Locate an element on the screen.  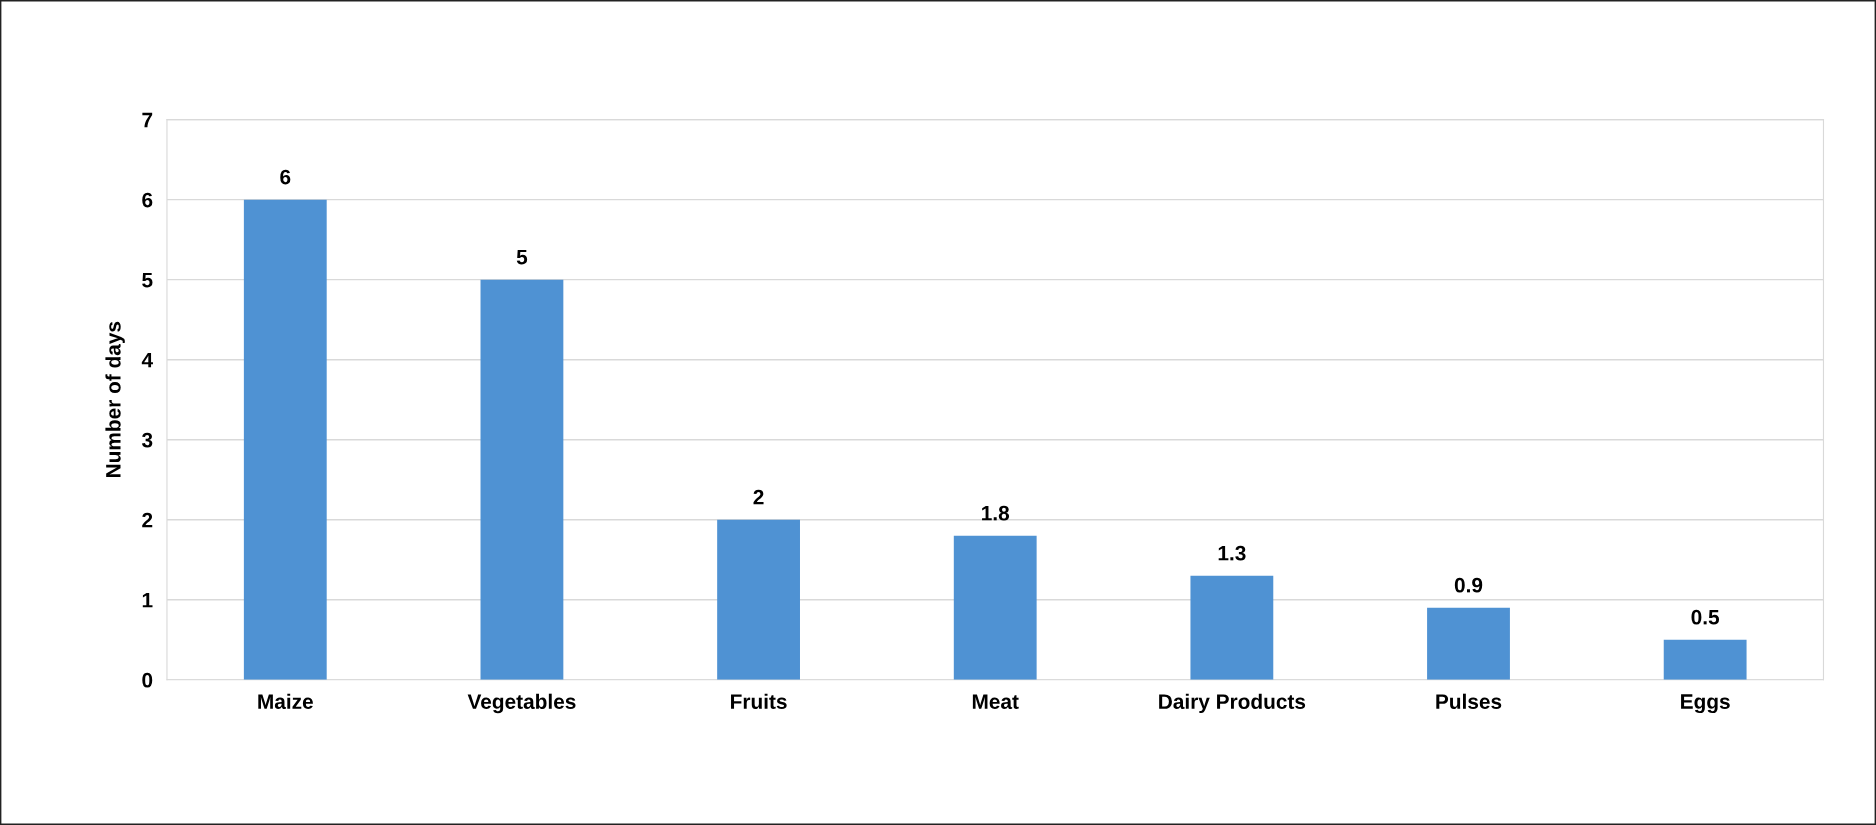
y-tick-label: 0 is located at coordinates (147, 680).